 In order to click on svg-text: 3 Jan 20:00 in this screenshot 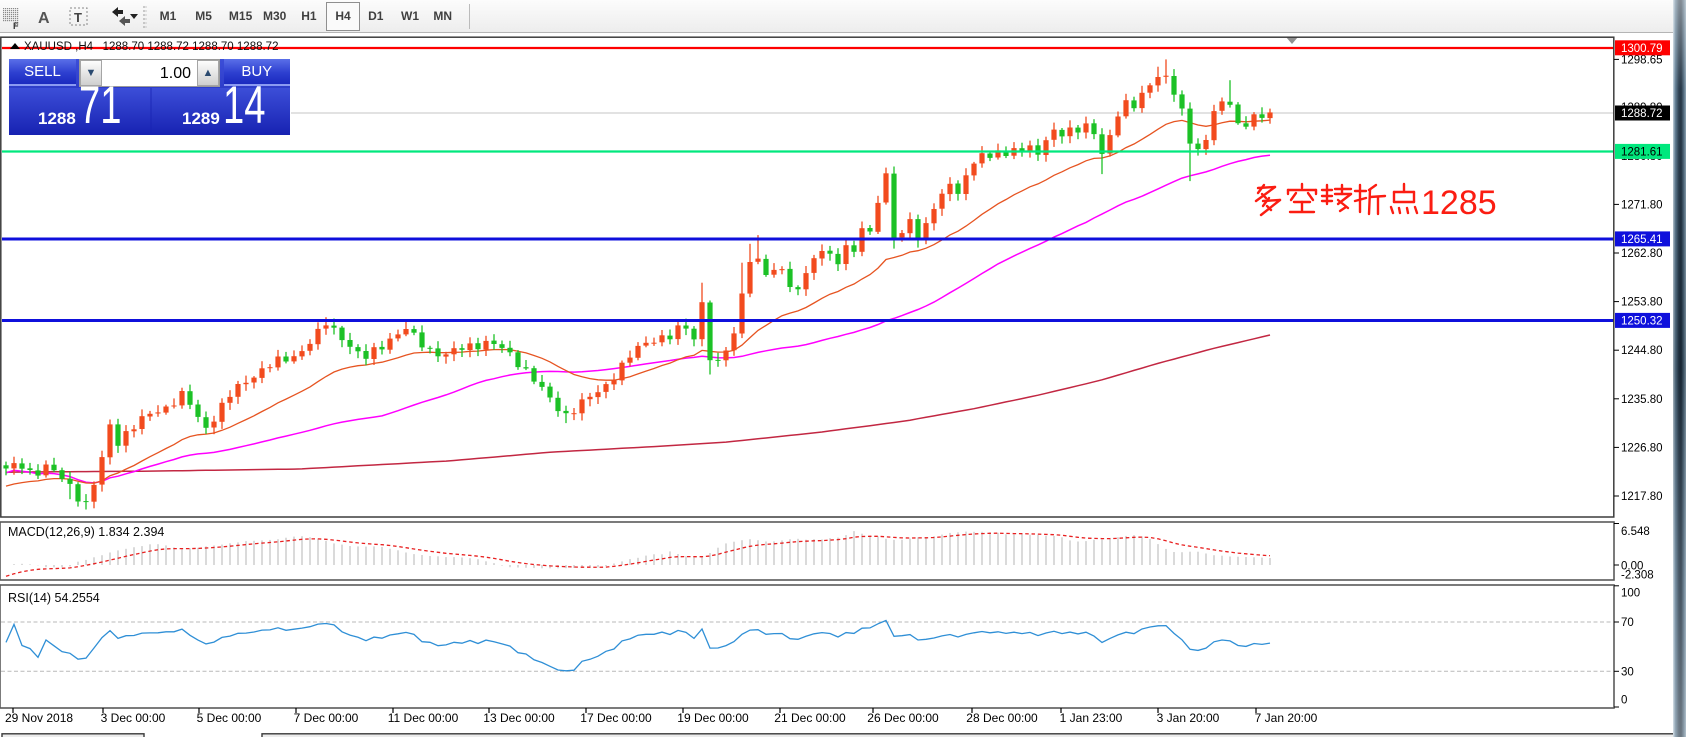, I will do `click(1188, 718)`.